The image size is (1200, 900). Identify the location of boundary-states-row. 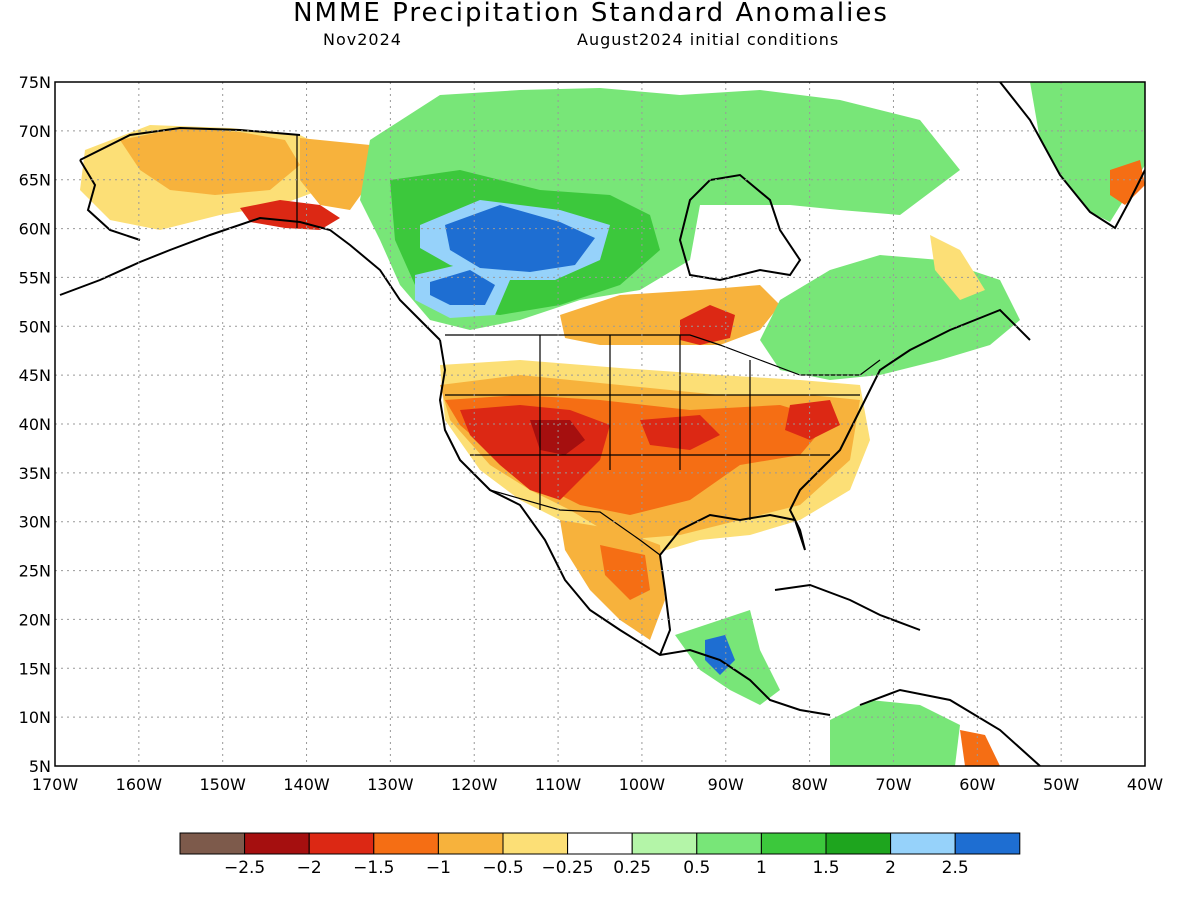
(652, 427).